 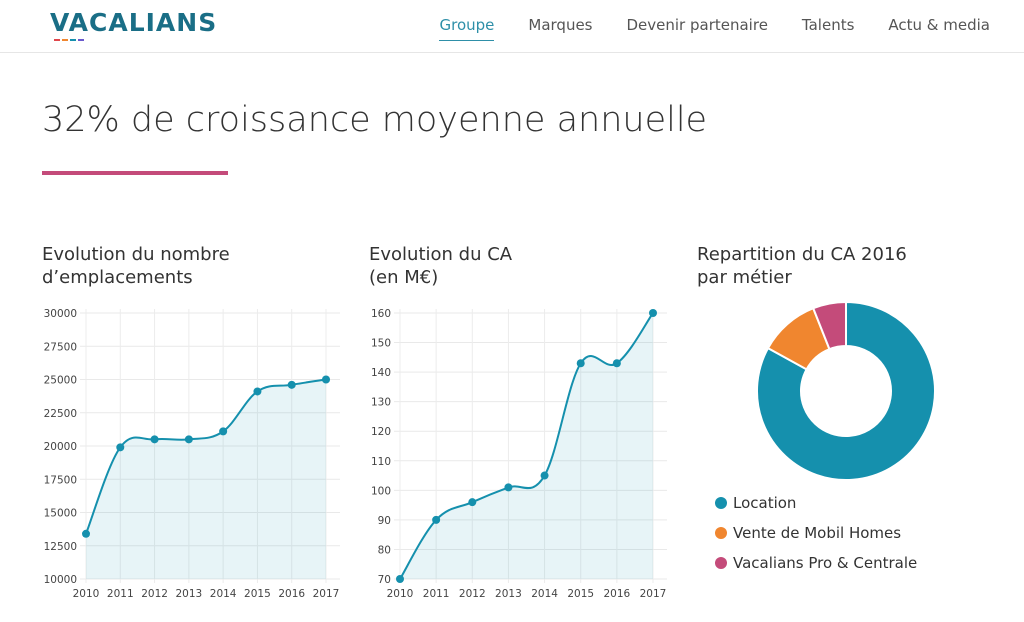 I want to click on legend-item-vente: Vente de Mobil Homes, so click(x=816, y=533).